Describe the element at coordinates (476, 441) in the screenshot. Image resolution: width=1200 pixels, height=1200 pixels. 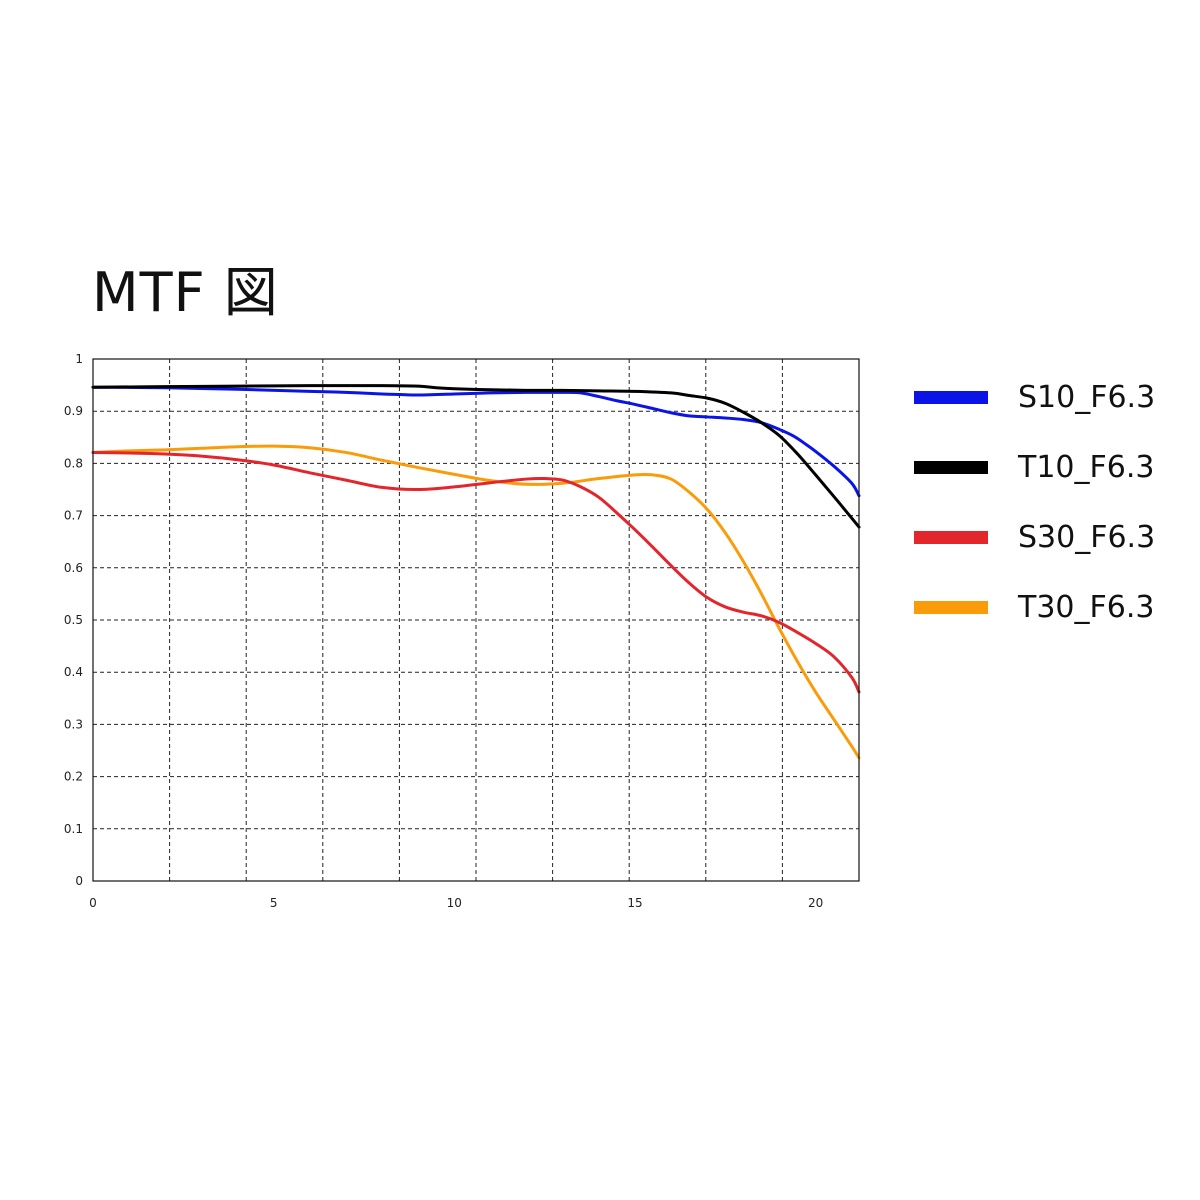
I see `series-line-s10` at that location.